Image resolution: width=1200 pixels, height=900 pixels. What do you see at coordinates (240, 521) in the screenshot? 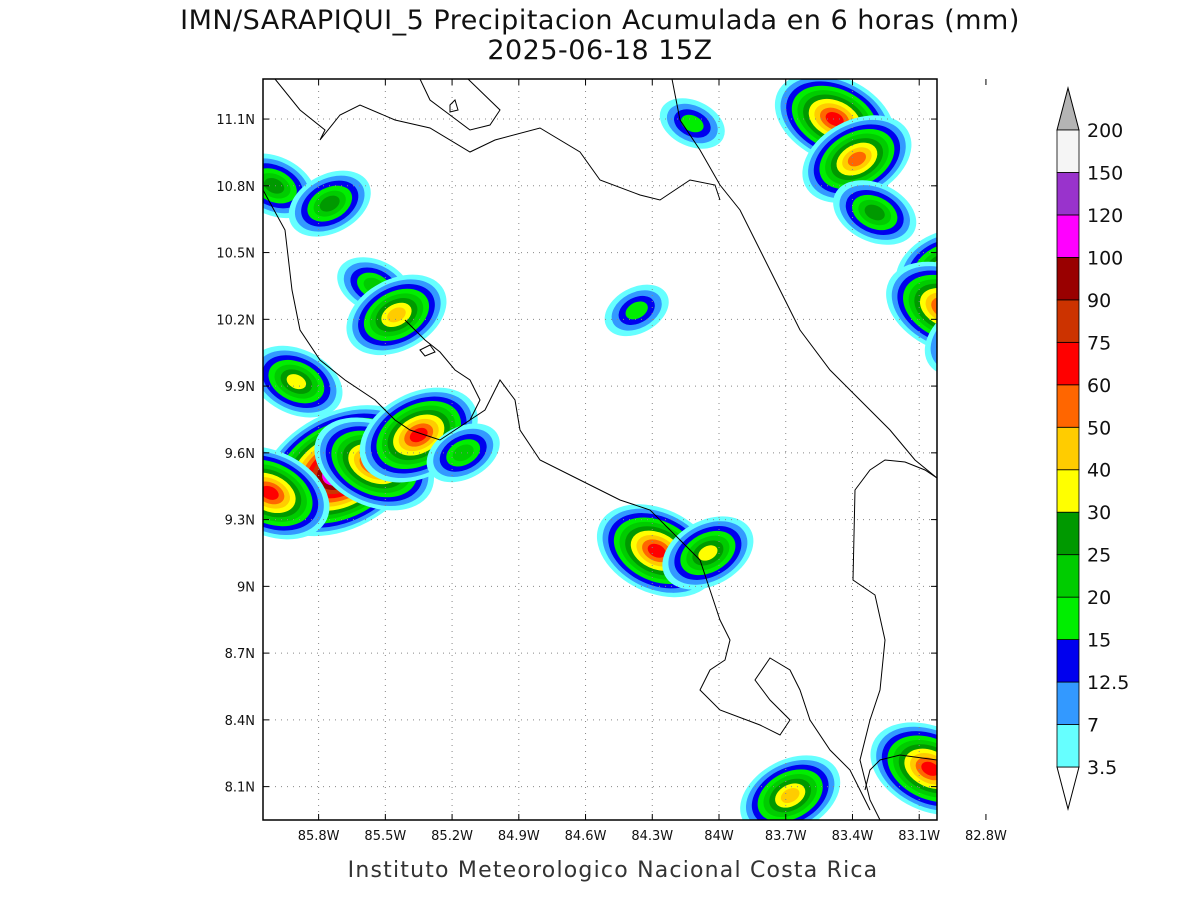
I see `y-tick-label: 9.3N` at bounding box center [240, 521].